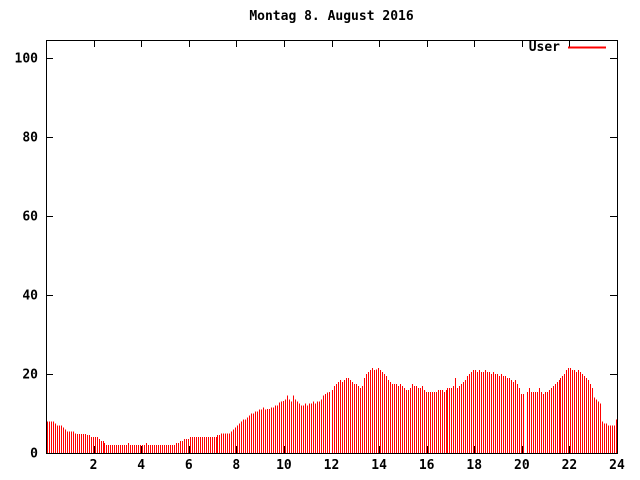 The height and width of the screenshot is (480, 640). I want to click on x-tick-label: 16, so click(427, 465).